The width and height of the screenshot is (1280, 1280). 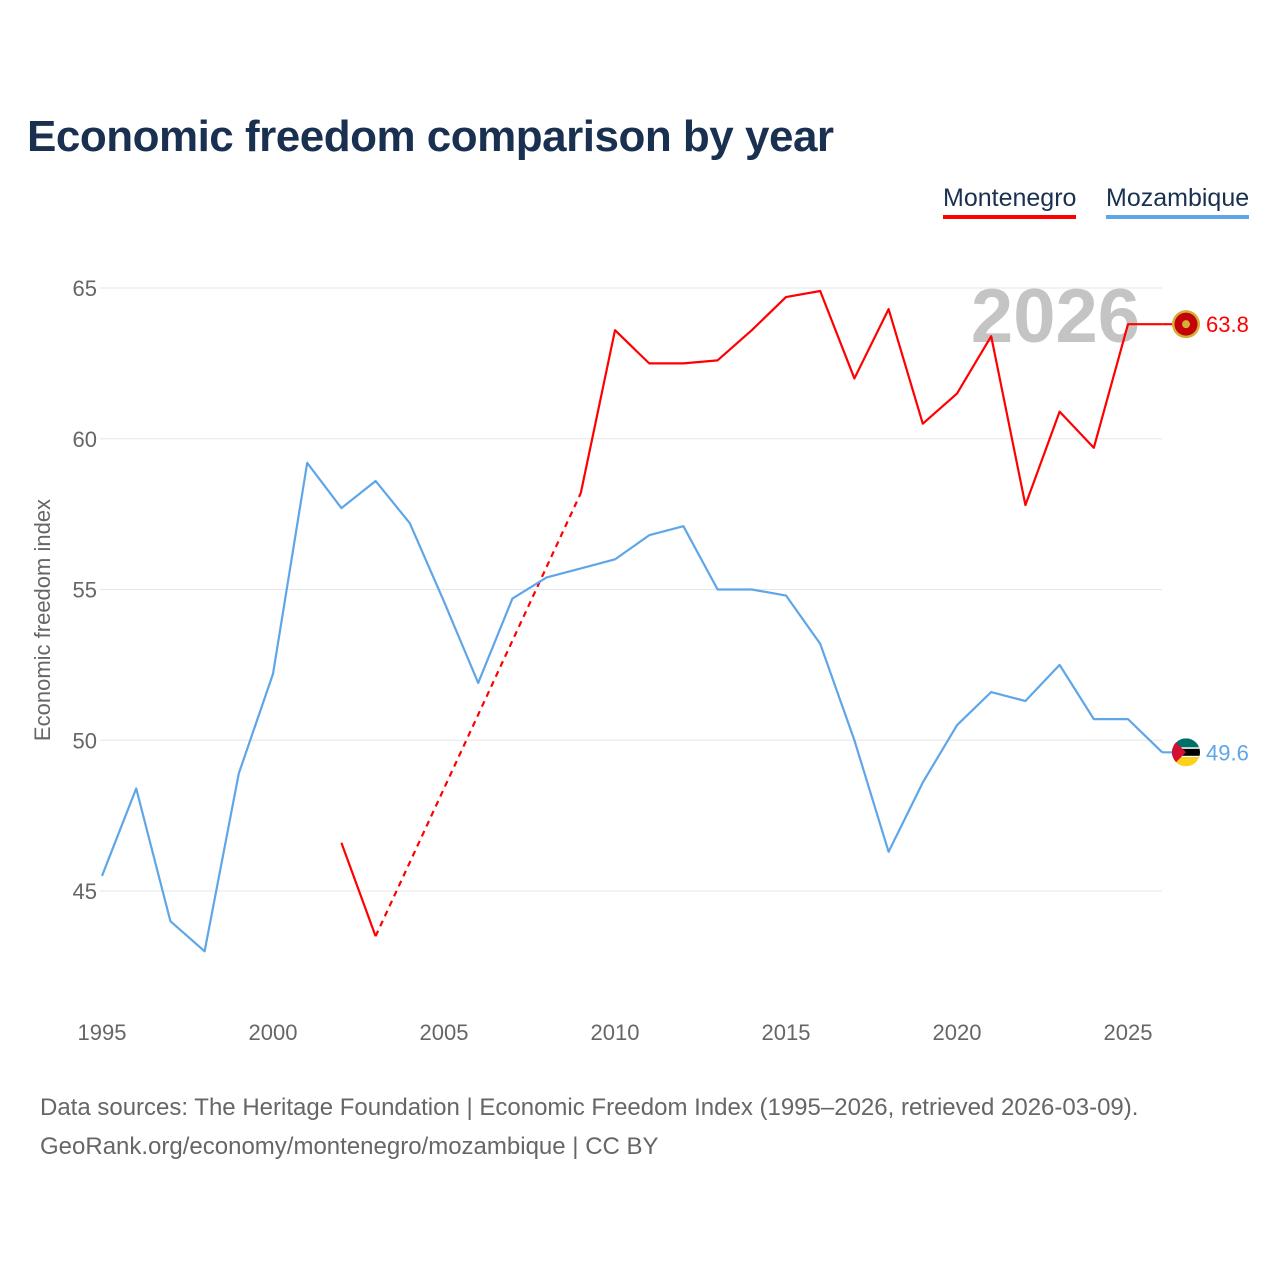 What do you see at coordinates (1186, 324) in the screenshot?
I see `flag-emblem` at bounding box center [1186, 324].